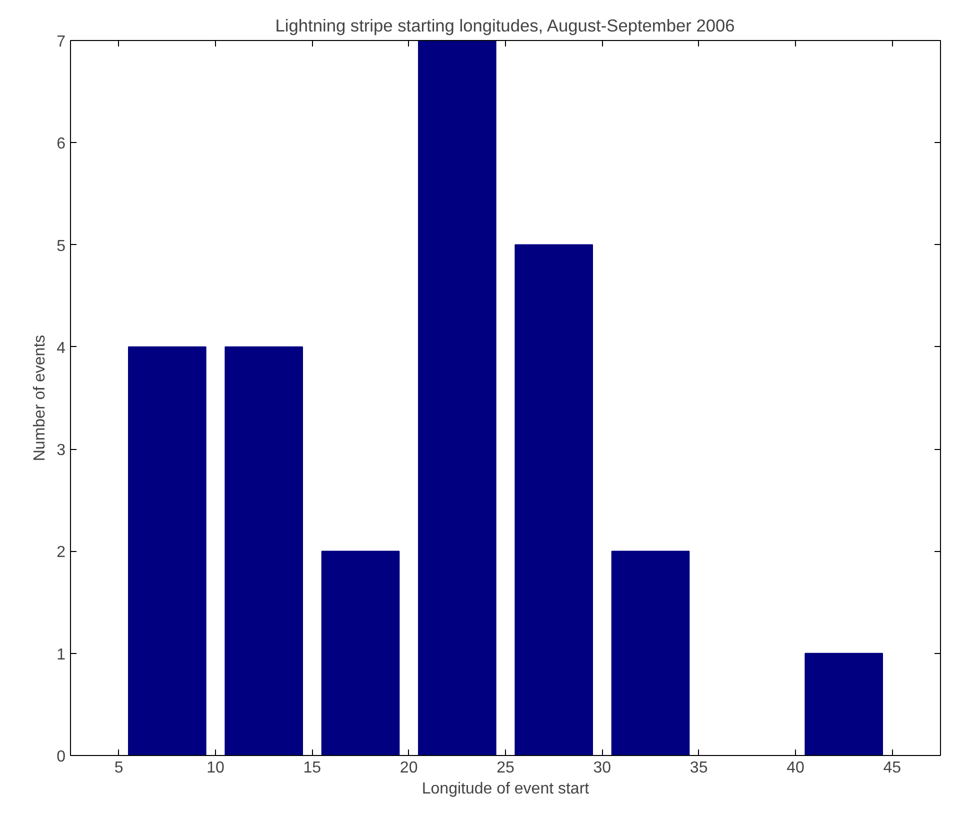 This screenshot has width=969, height=833. What do you see at coordinates (61, 655) in the screenshot?
I see `y-tick-label: 1` at bounding box center [61, 655].